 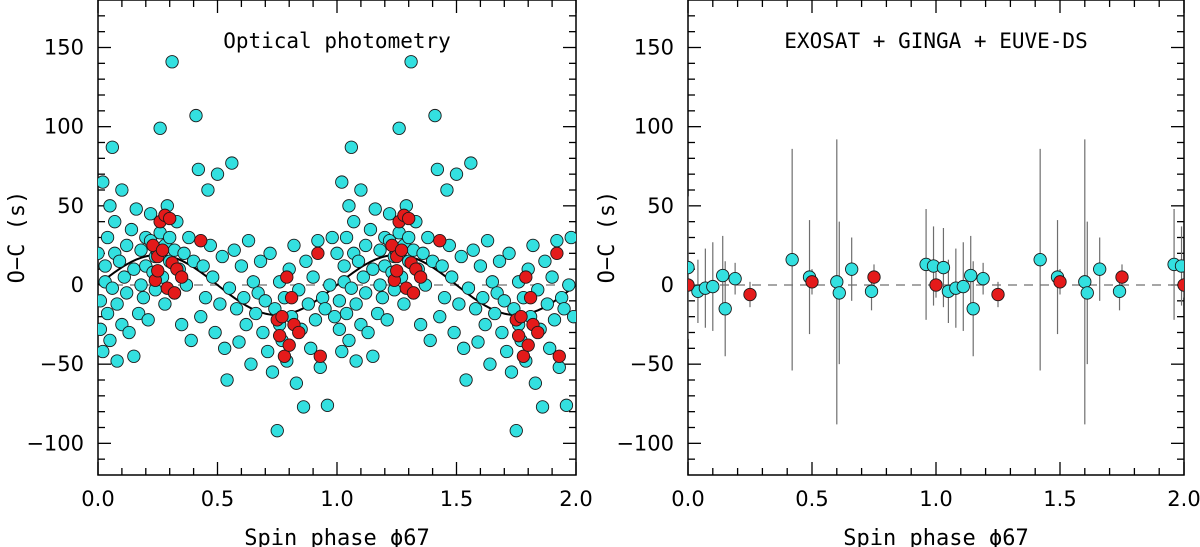 What do you see at coordinates (336, 536) in the screenshot?
I see `x-axis-label: Spin phase ϕ67` at bounding box center [336, 536].